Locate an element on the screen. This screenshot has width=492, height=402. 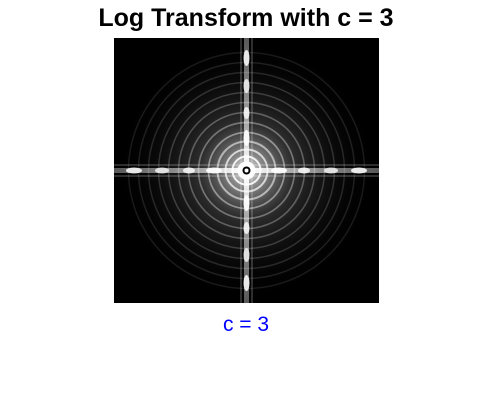
figure-title: Log Transform with c = 3 is located at coordinates (246, 18).